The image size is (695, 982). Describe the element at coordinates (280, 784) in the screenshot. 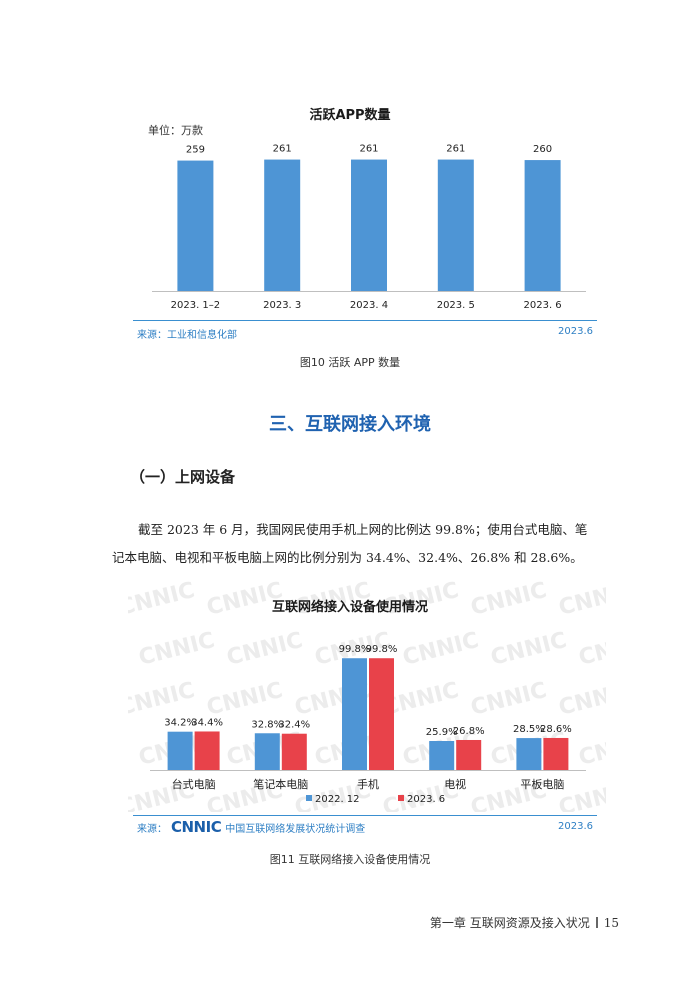

I see `chart2-x-tick-label: 笔记本电脑` at that location.